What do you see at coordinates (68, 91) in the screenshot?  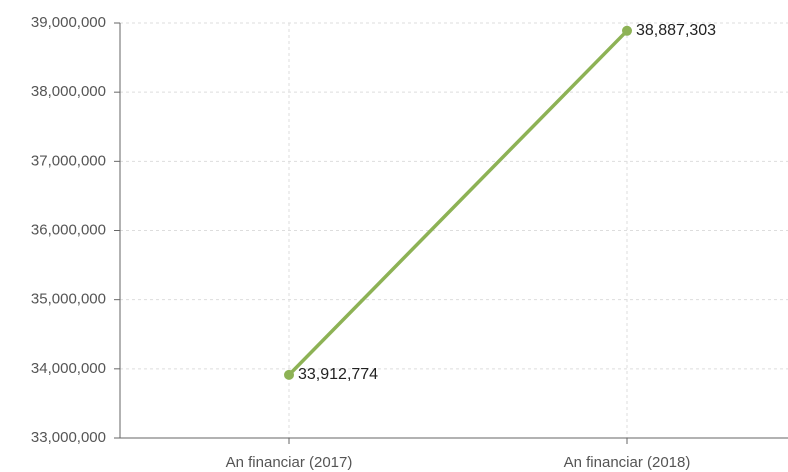 I see `y-tick-label: 38,000,000` at bounding box center [68, 91].